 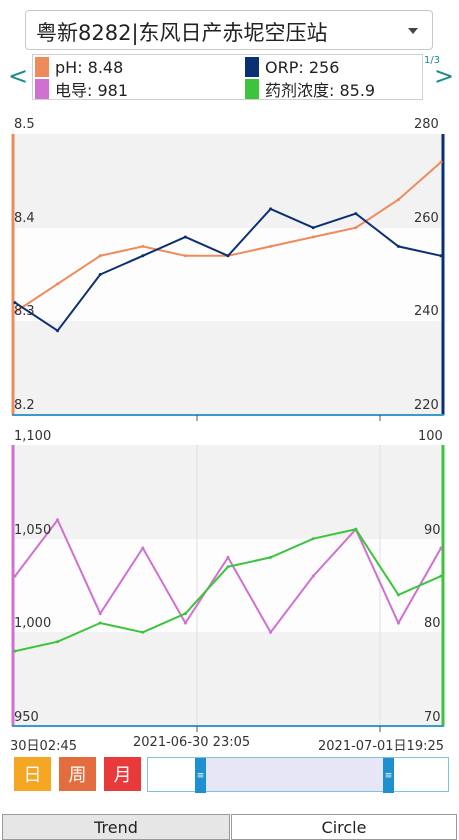 I want to click on y-right-tick: 100, so click(x=430, y=436).